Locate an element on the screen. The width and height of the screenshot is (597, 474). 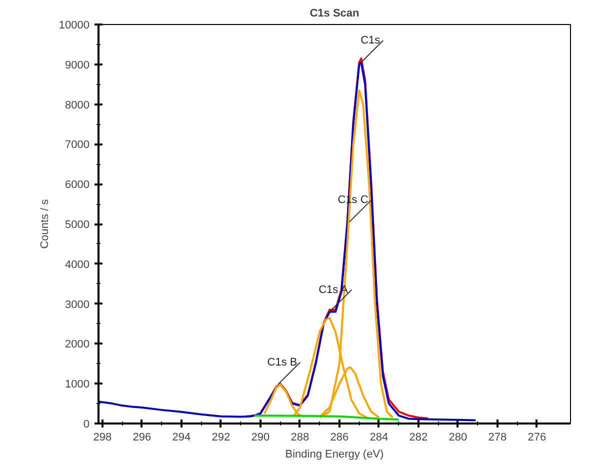
x-tick-label: 288 is located at coordinates (300, 438).